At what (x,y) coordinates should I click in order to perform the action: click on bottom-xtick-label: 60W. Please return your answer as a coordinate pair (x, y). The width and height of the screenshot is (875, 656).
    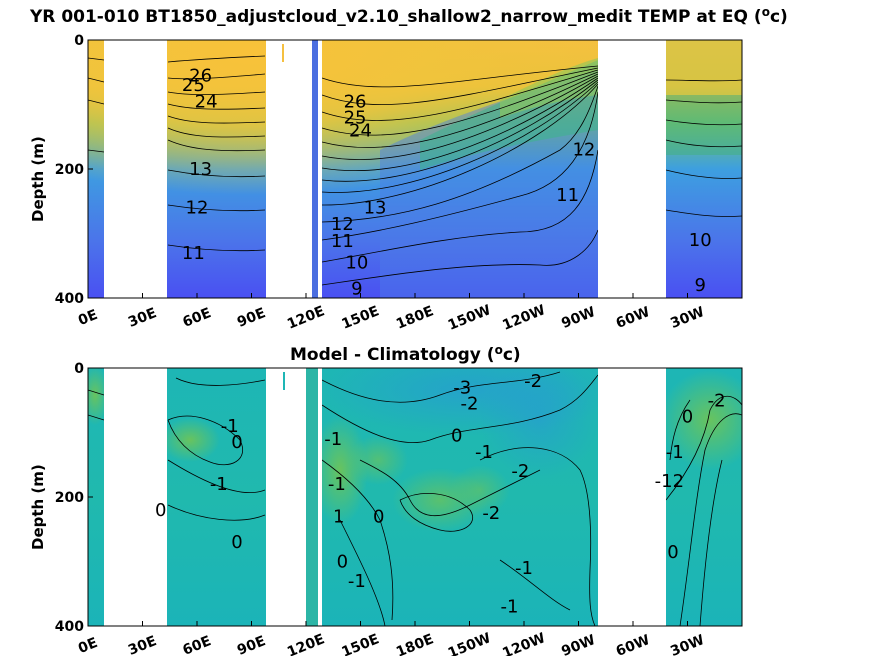
    Looking at the image, I should click on (633, 644).